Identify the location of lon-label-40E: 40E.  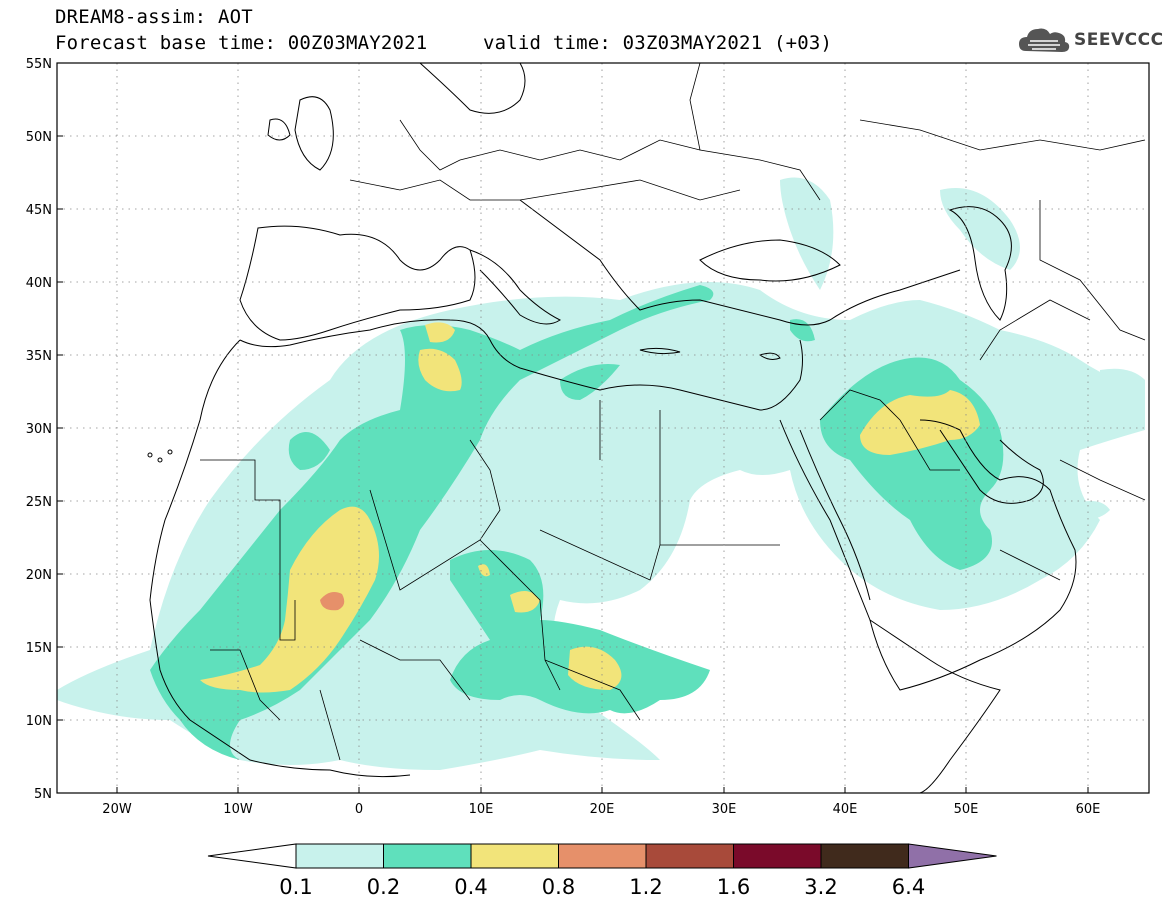
(845, 809).